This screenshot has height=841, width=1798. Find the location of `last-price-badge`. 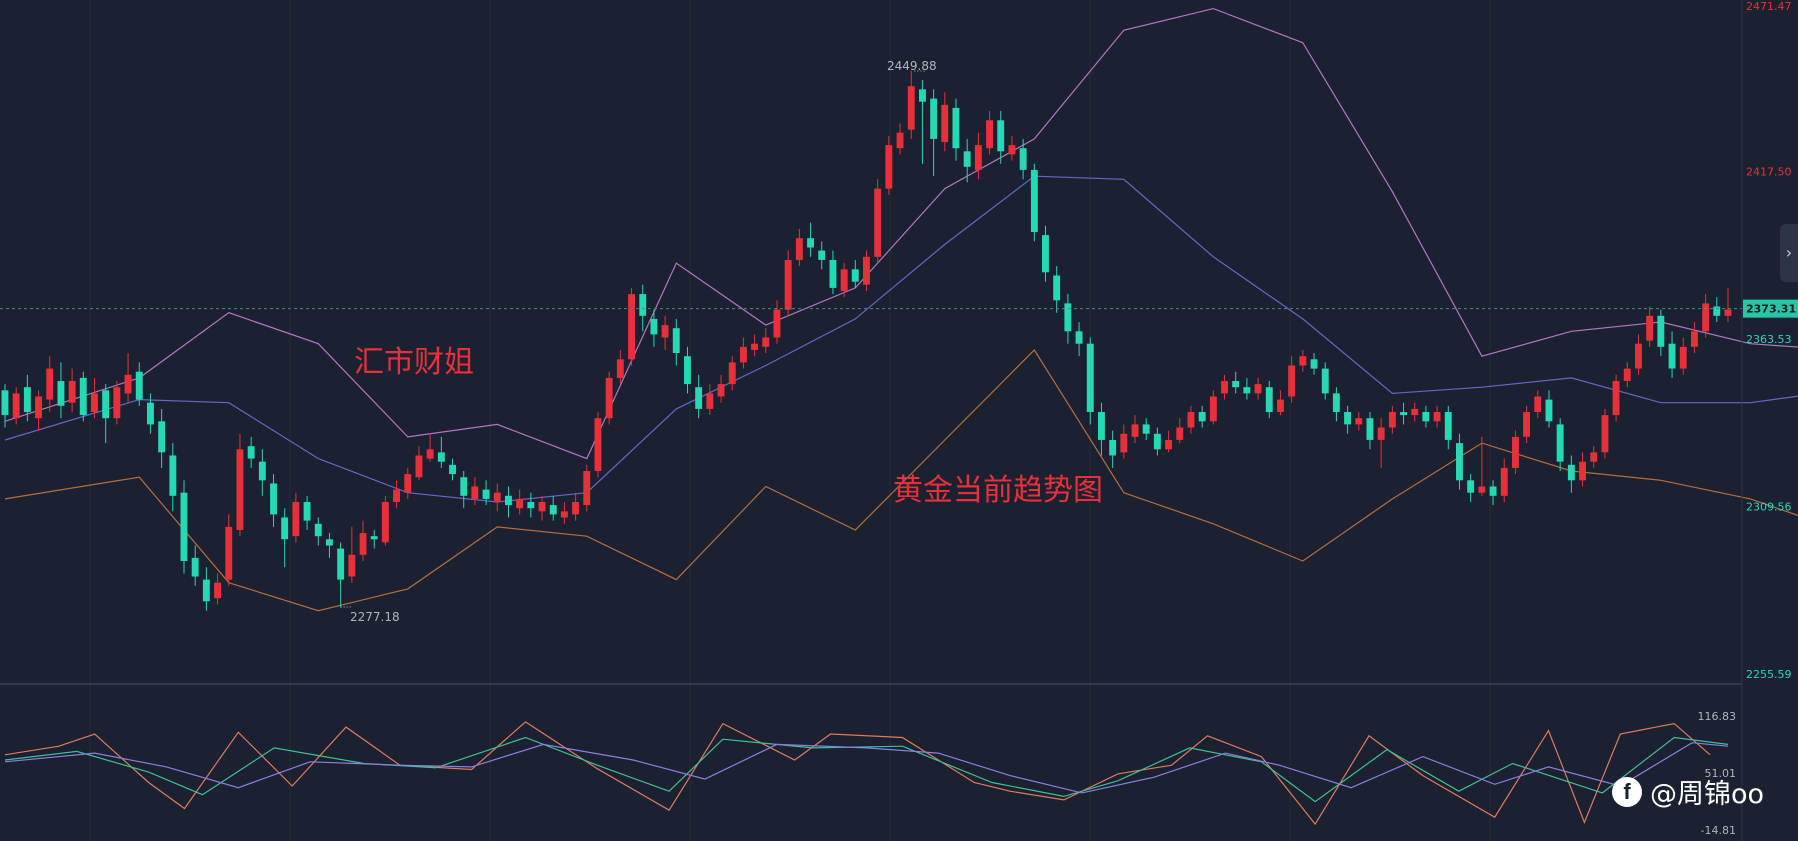

last-price-badge is located at coordinates (1770, 308).